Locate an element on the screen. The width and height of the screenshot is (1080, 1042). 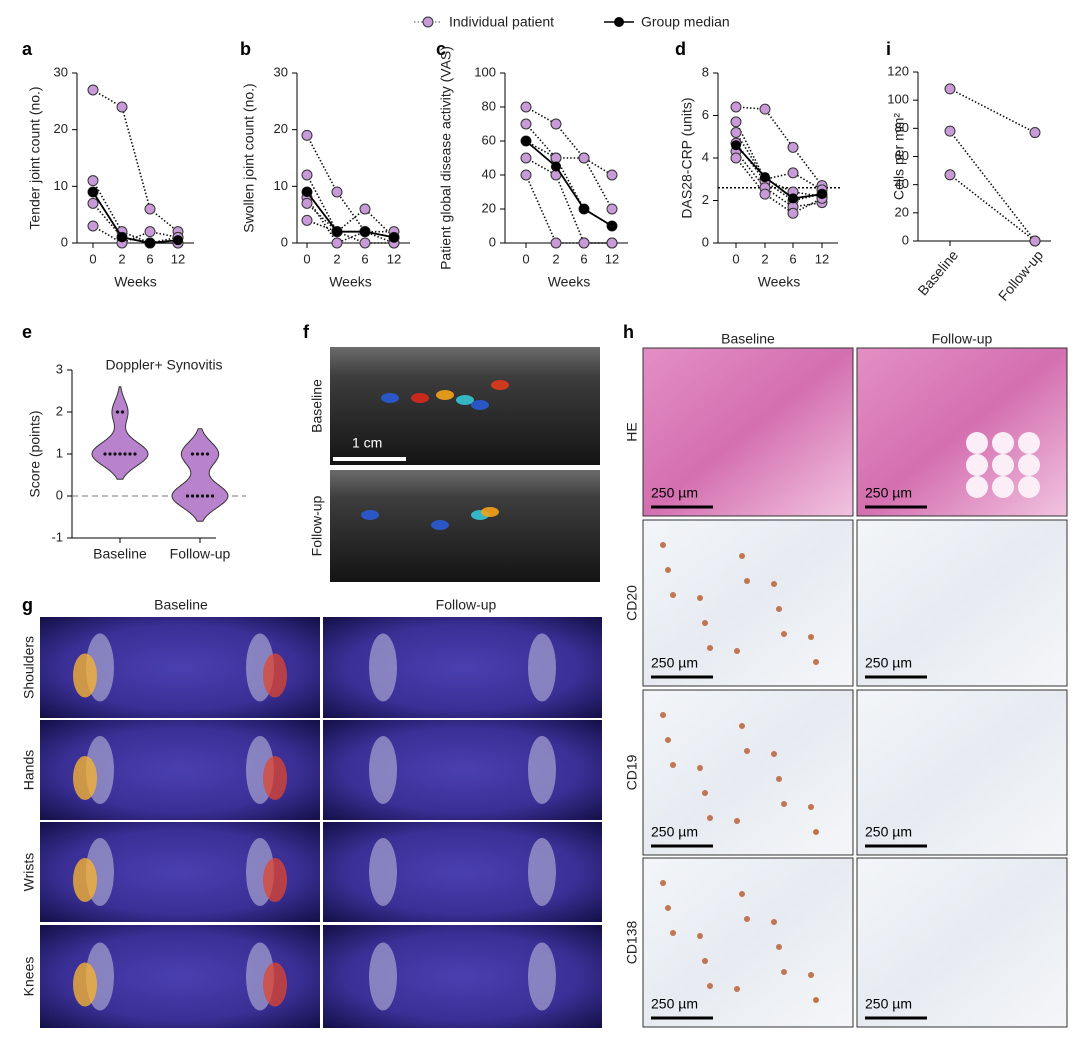
x-tick-label: Follow-up is located at coordinates (1020, 275).